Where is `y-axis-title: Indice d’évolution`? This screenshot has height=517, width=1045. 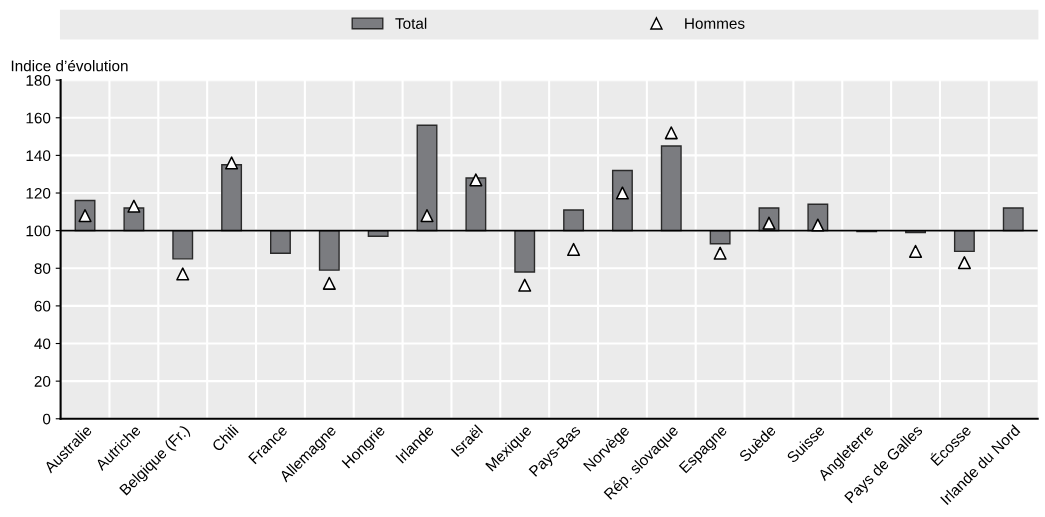
y-axis-title: Indice d’évolution is located at coordinates (69, 65).